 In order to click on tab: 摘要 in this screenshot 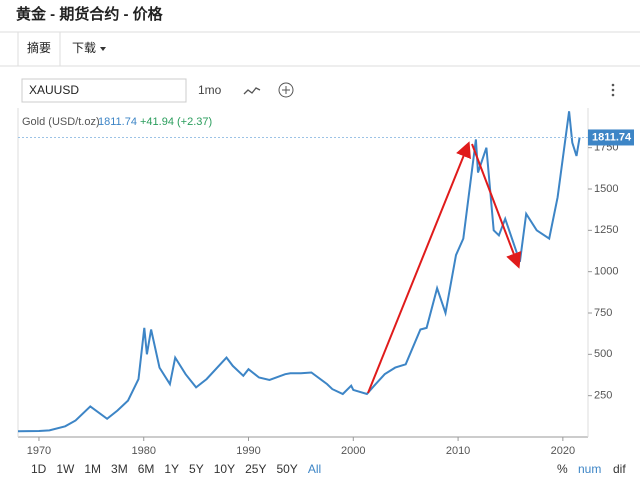, I will do `click(39, 47)`.